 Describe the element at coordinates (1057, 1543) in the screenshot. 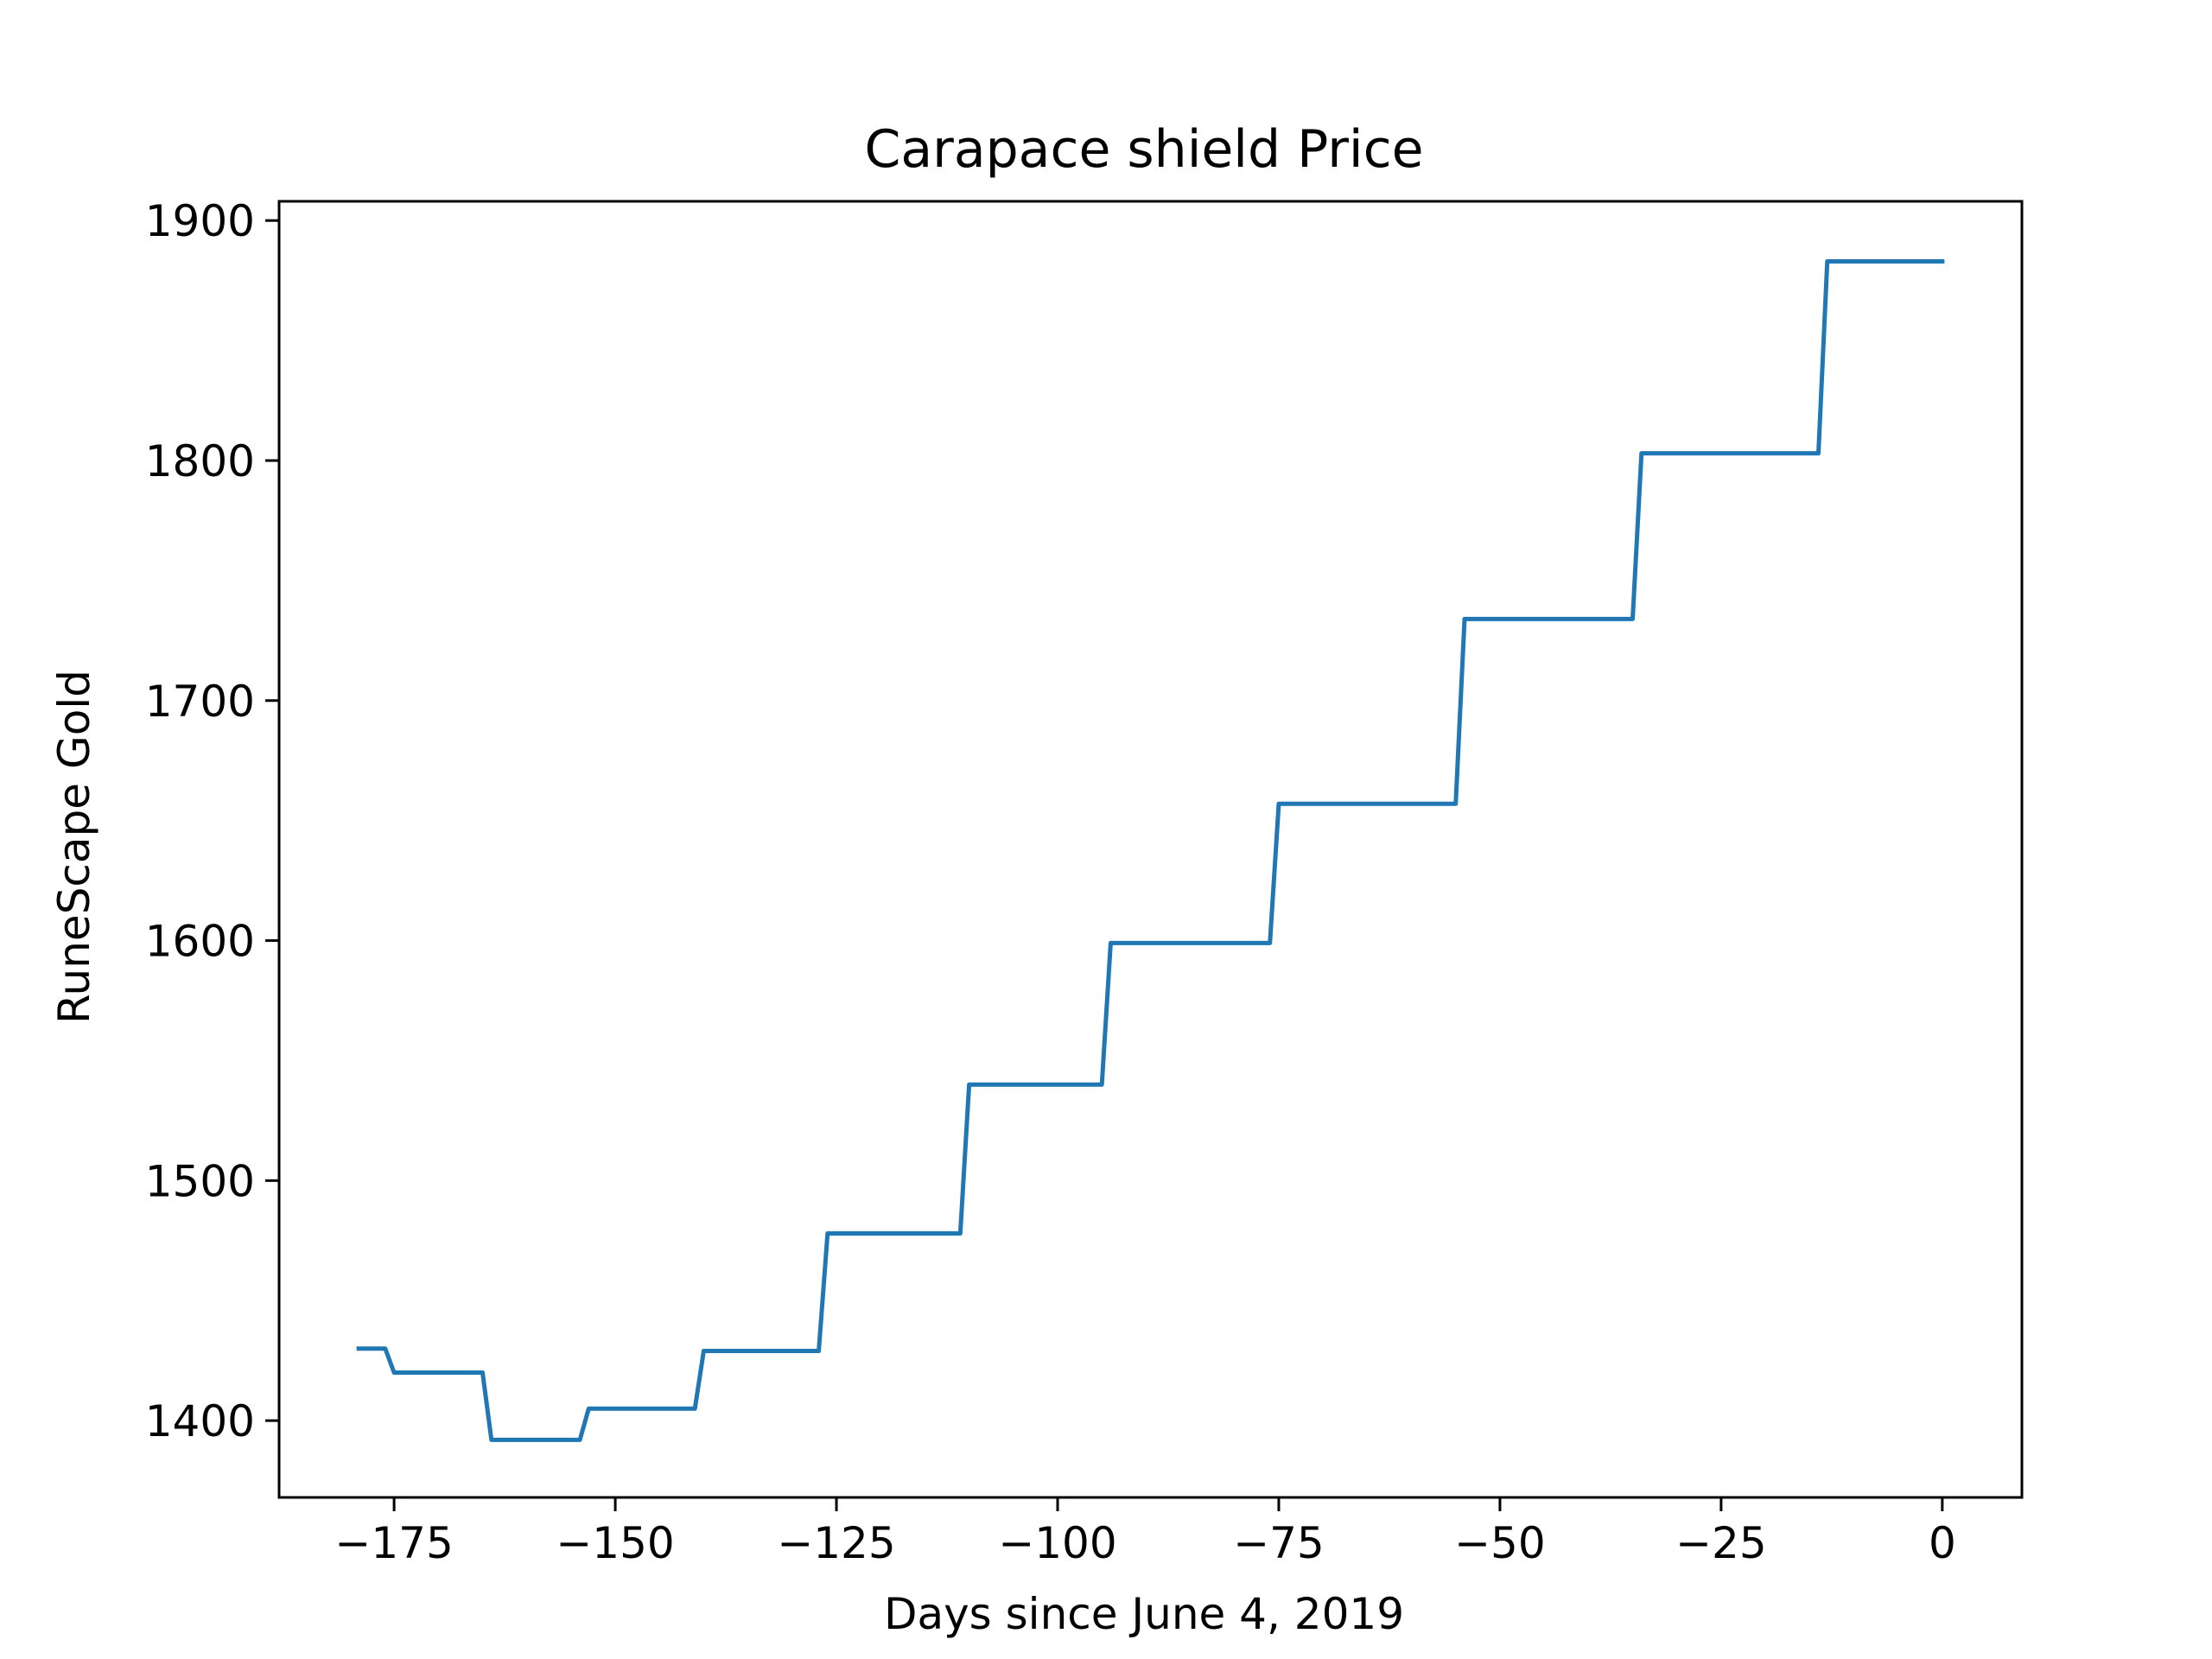

I see `x-tick-label: −100` at that location.